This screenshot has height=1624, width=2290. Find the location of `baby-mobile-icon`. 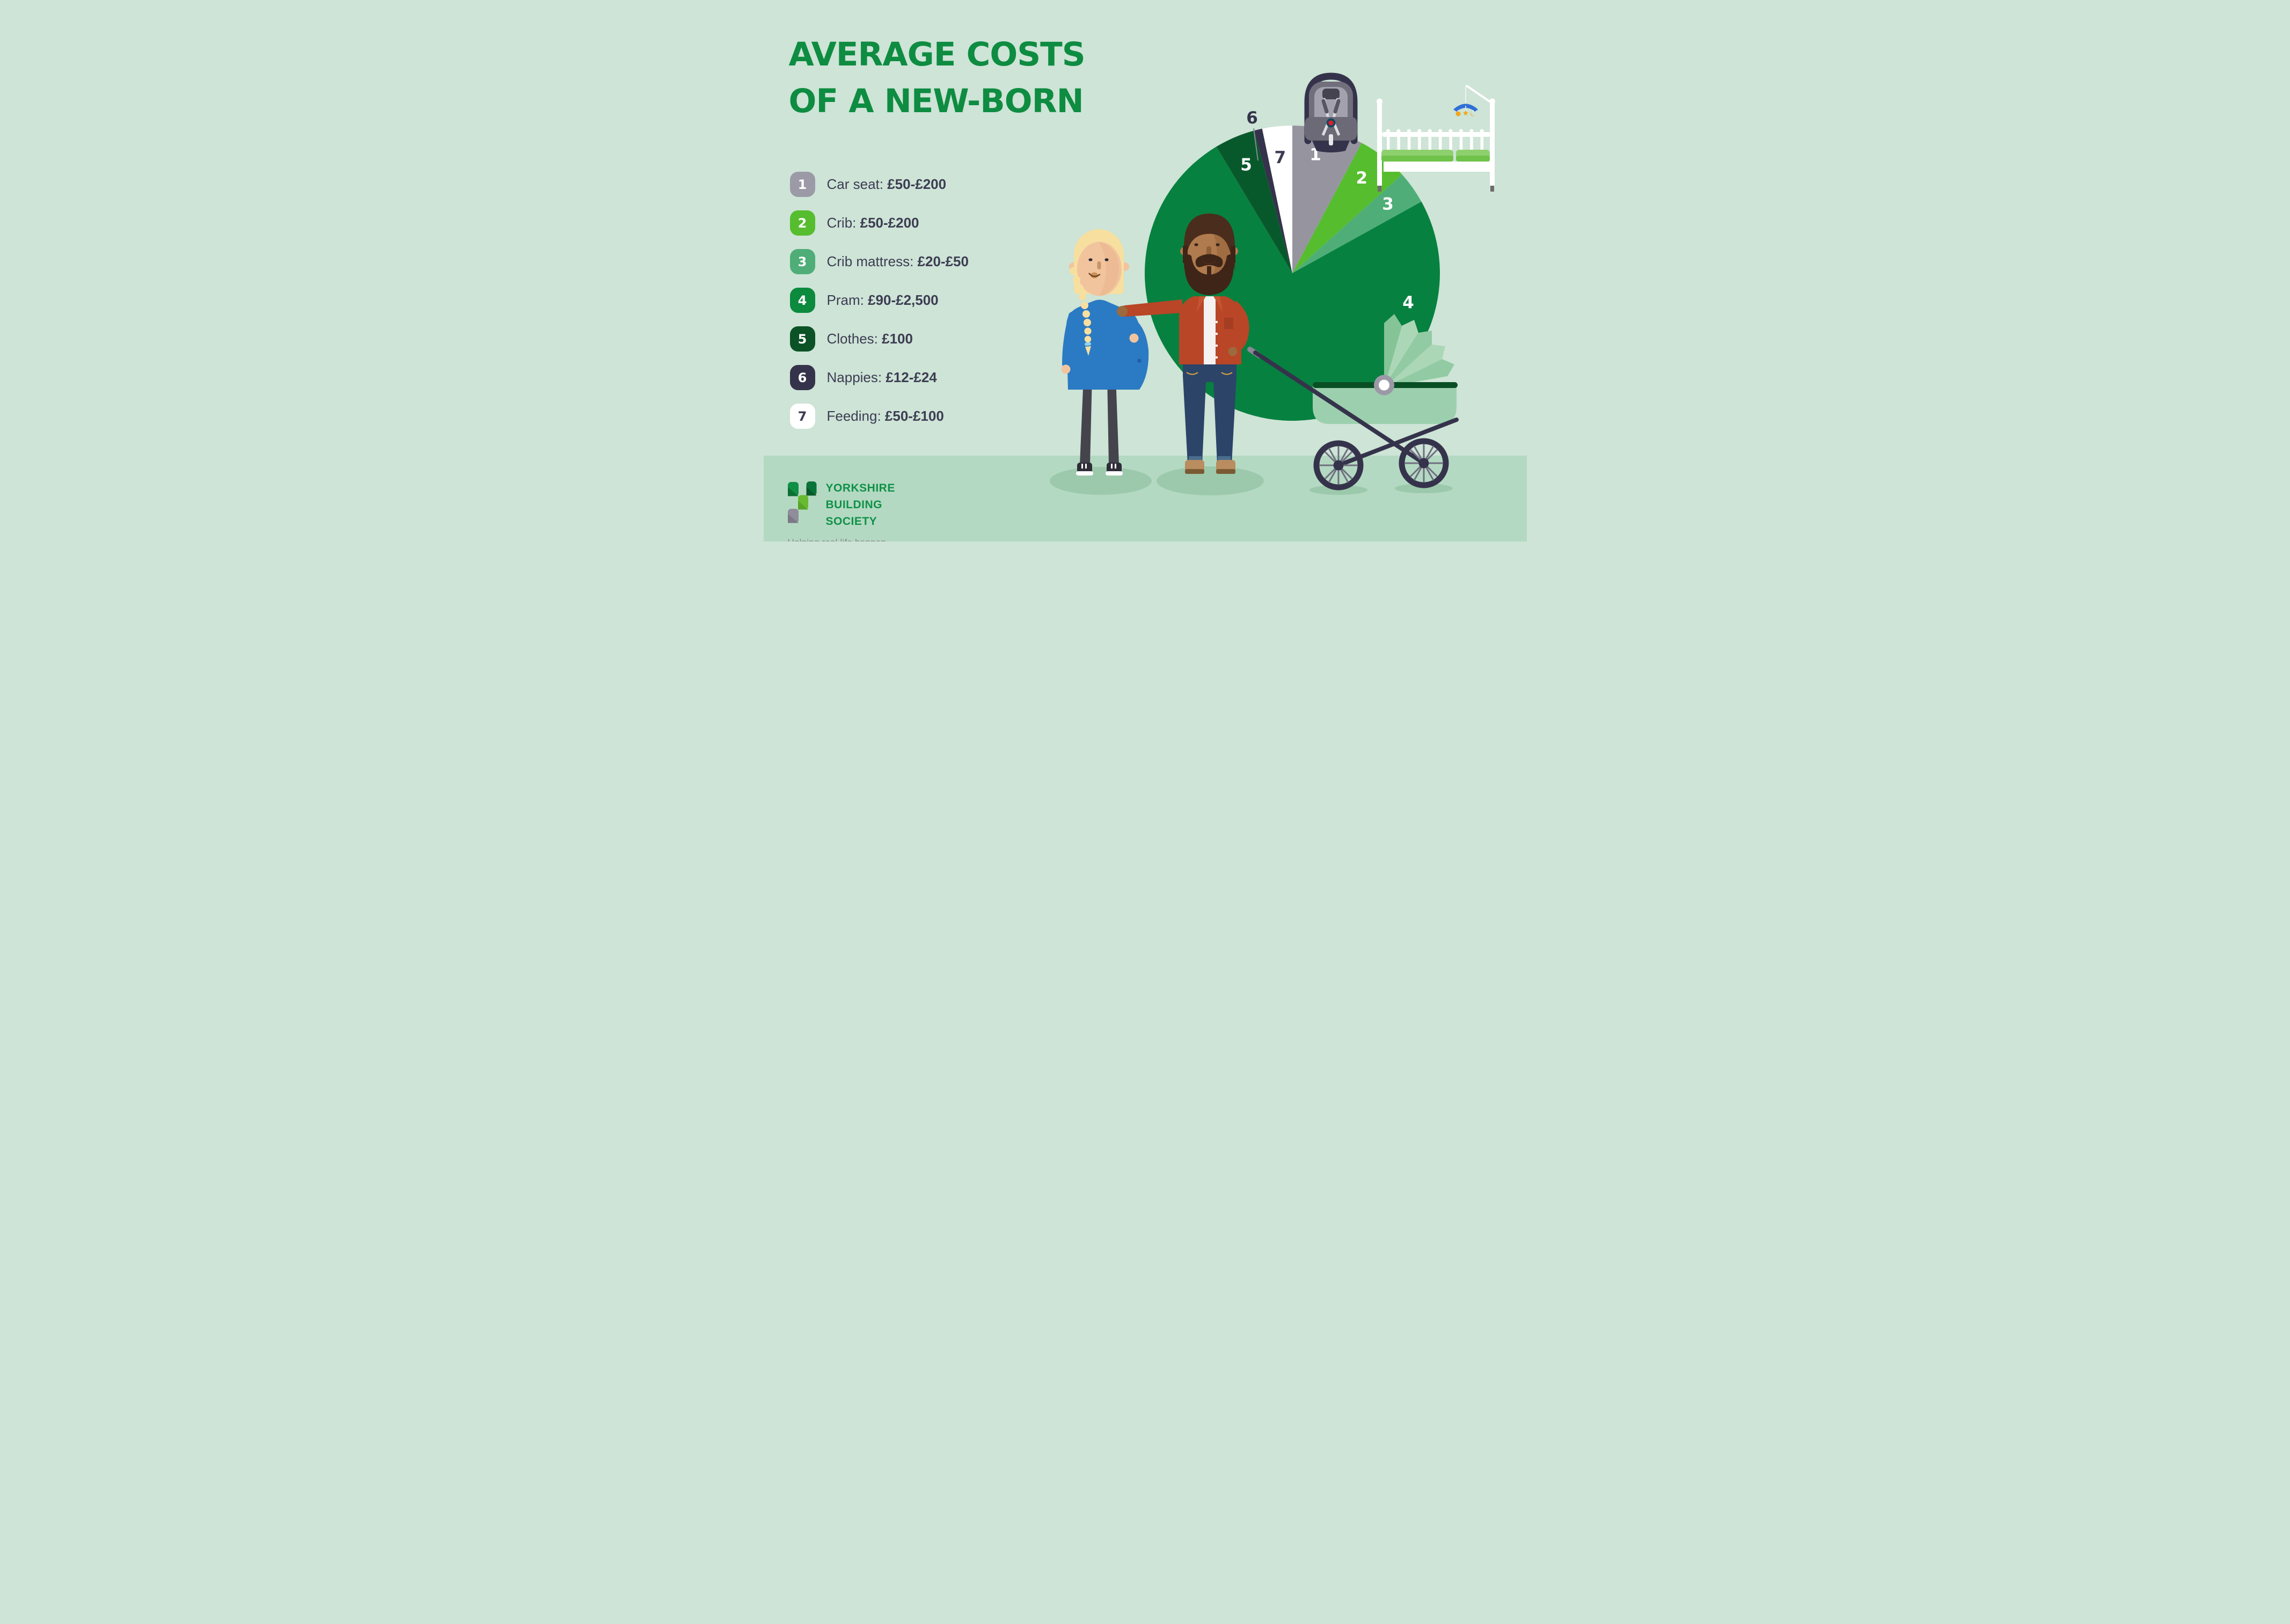

baby-mobile-icon is located at coordinates (1473, 100).